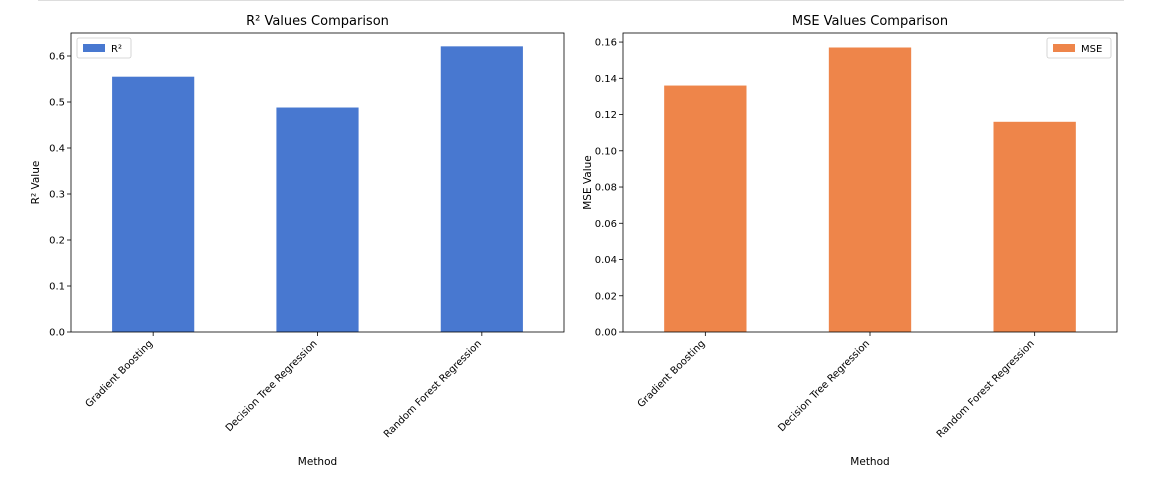  What do you see at coordinates (606, 115) in the screenshot?
I see `mse-ytick-label: 0.12` at bounding box center [606, 115].